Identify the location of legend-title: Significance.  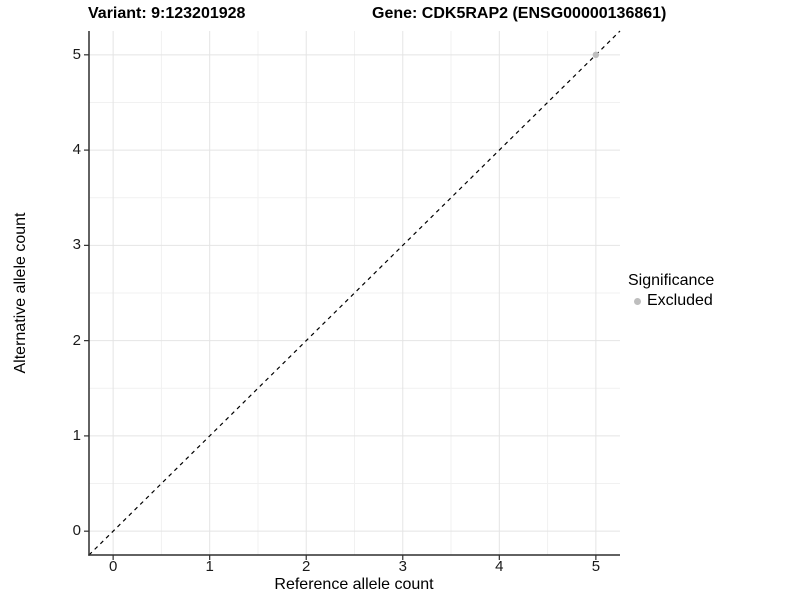
(671, 280).